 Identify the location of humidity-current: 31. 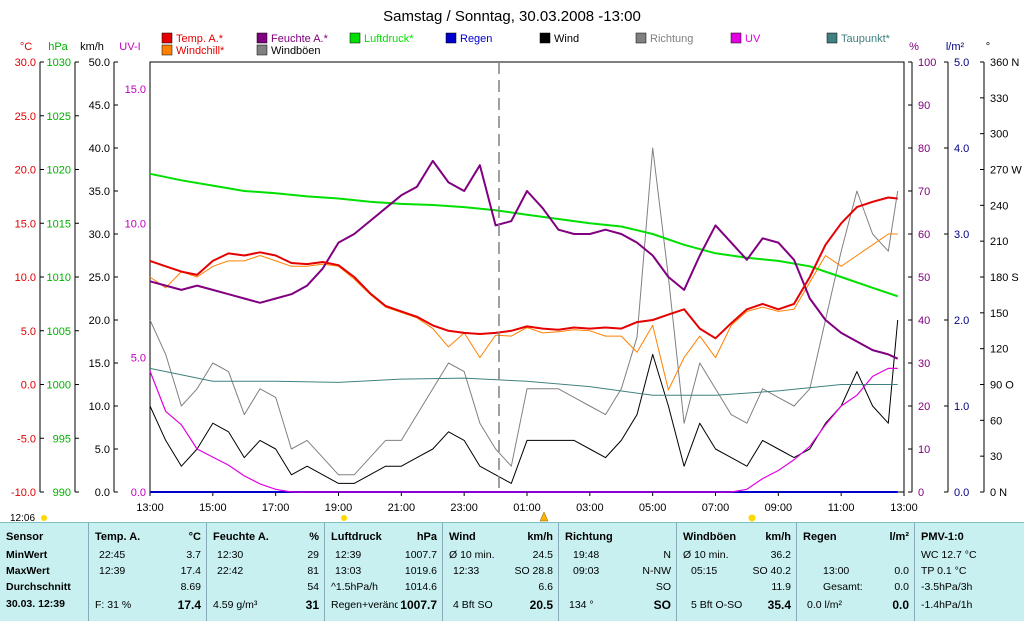
(312, 605).